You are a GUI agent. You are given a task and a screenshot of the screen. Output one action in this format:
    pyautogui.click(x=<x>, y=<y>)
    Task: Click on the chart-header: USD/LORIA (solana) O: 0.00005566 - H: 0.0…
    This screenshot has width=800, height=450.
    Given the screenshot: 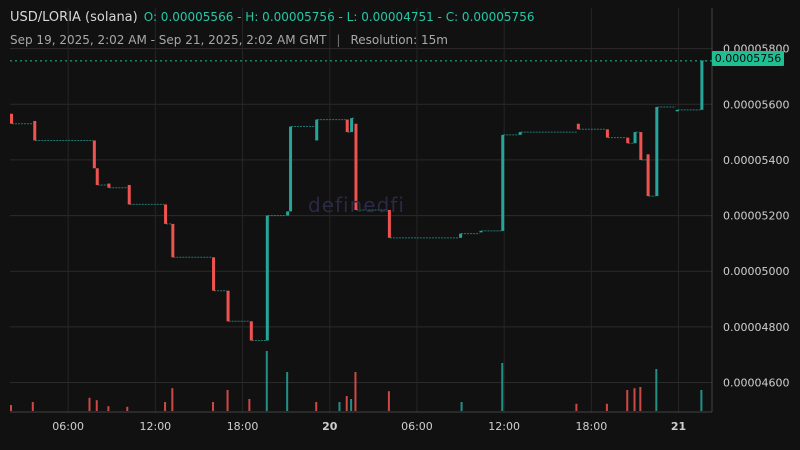 What is the action you would take?
    pyautogui.click(x=272, y=17)
    